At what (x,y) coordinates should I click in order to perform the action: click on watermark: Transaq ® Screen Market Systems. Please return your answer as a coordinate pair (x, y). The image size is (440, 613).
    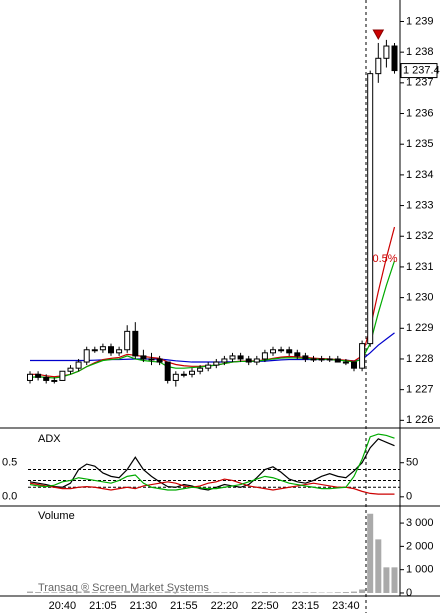
    Looking at the image, I should click on (123, 588).